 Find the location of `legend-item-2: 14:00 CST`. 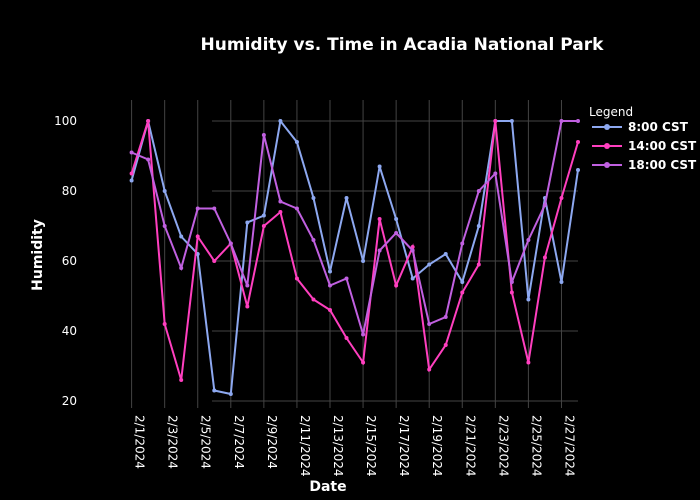

legend-item-2: 14:00 CST is located at coordinates (644, 146).